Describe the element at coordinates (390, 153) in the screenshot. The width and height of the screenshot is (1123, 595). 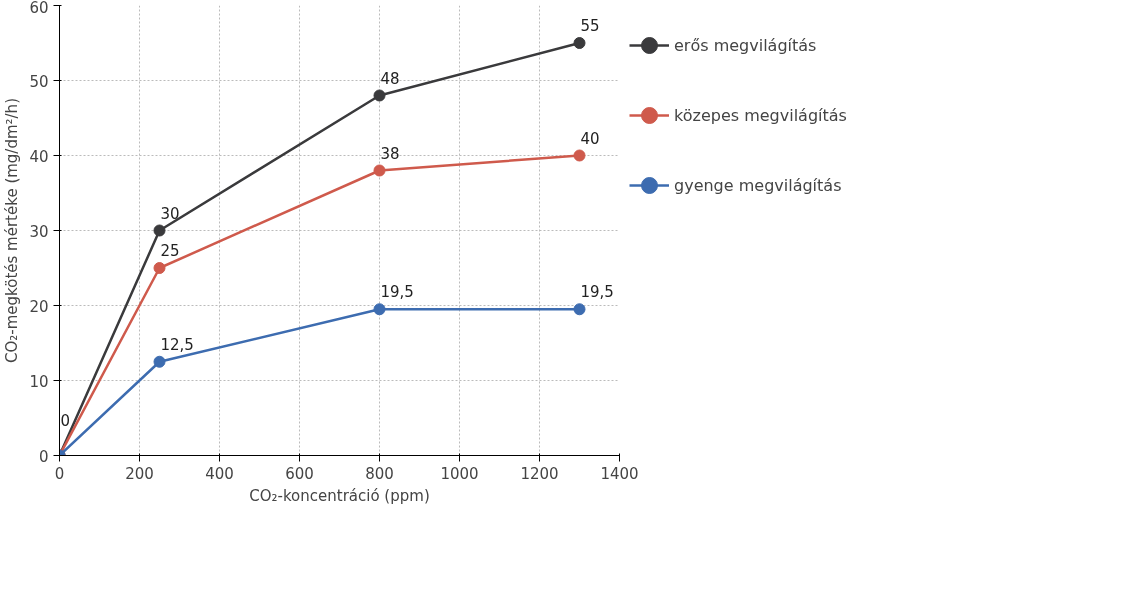
I see `data-label: 38` at that location.